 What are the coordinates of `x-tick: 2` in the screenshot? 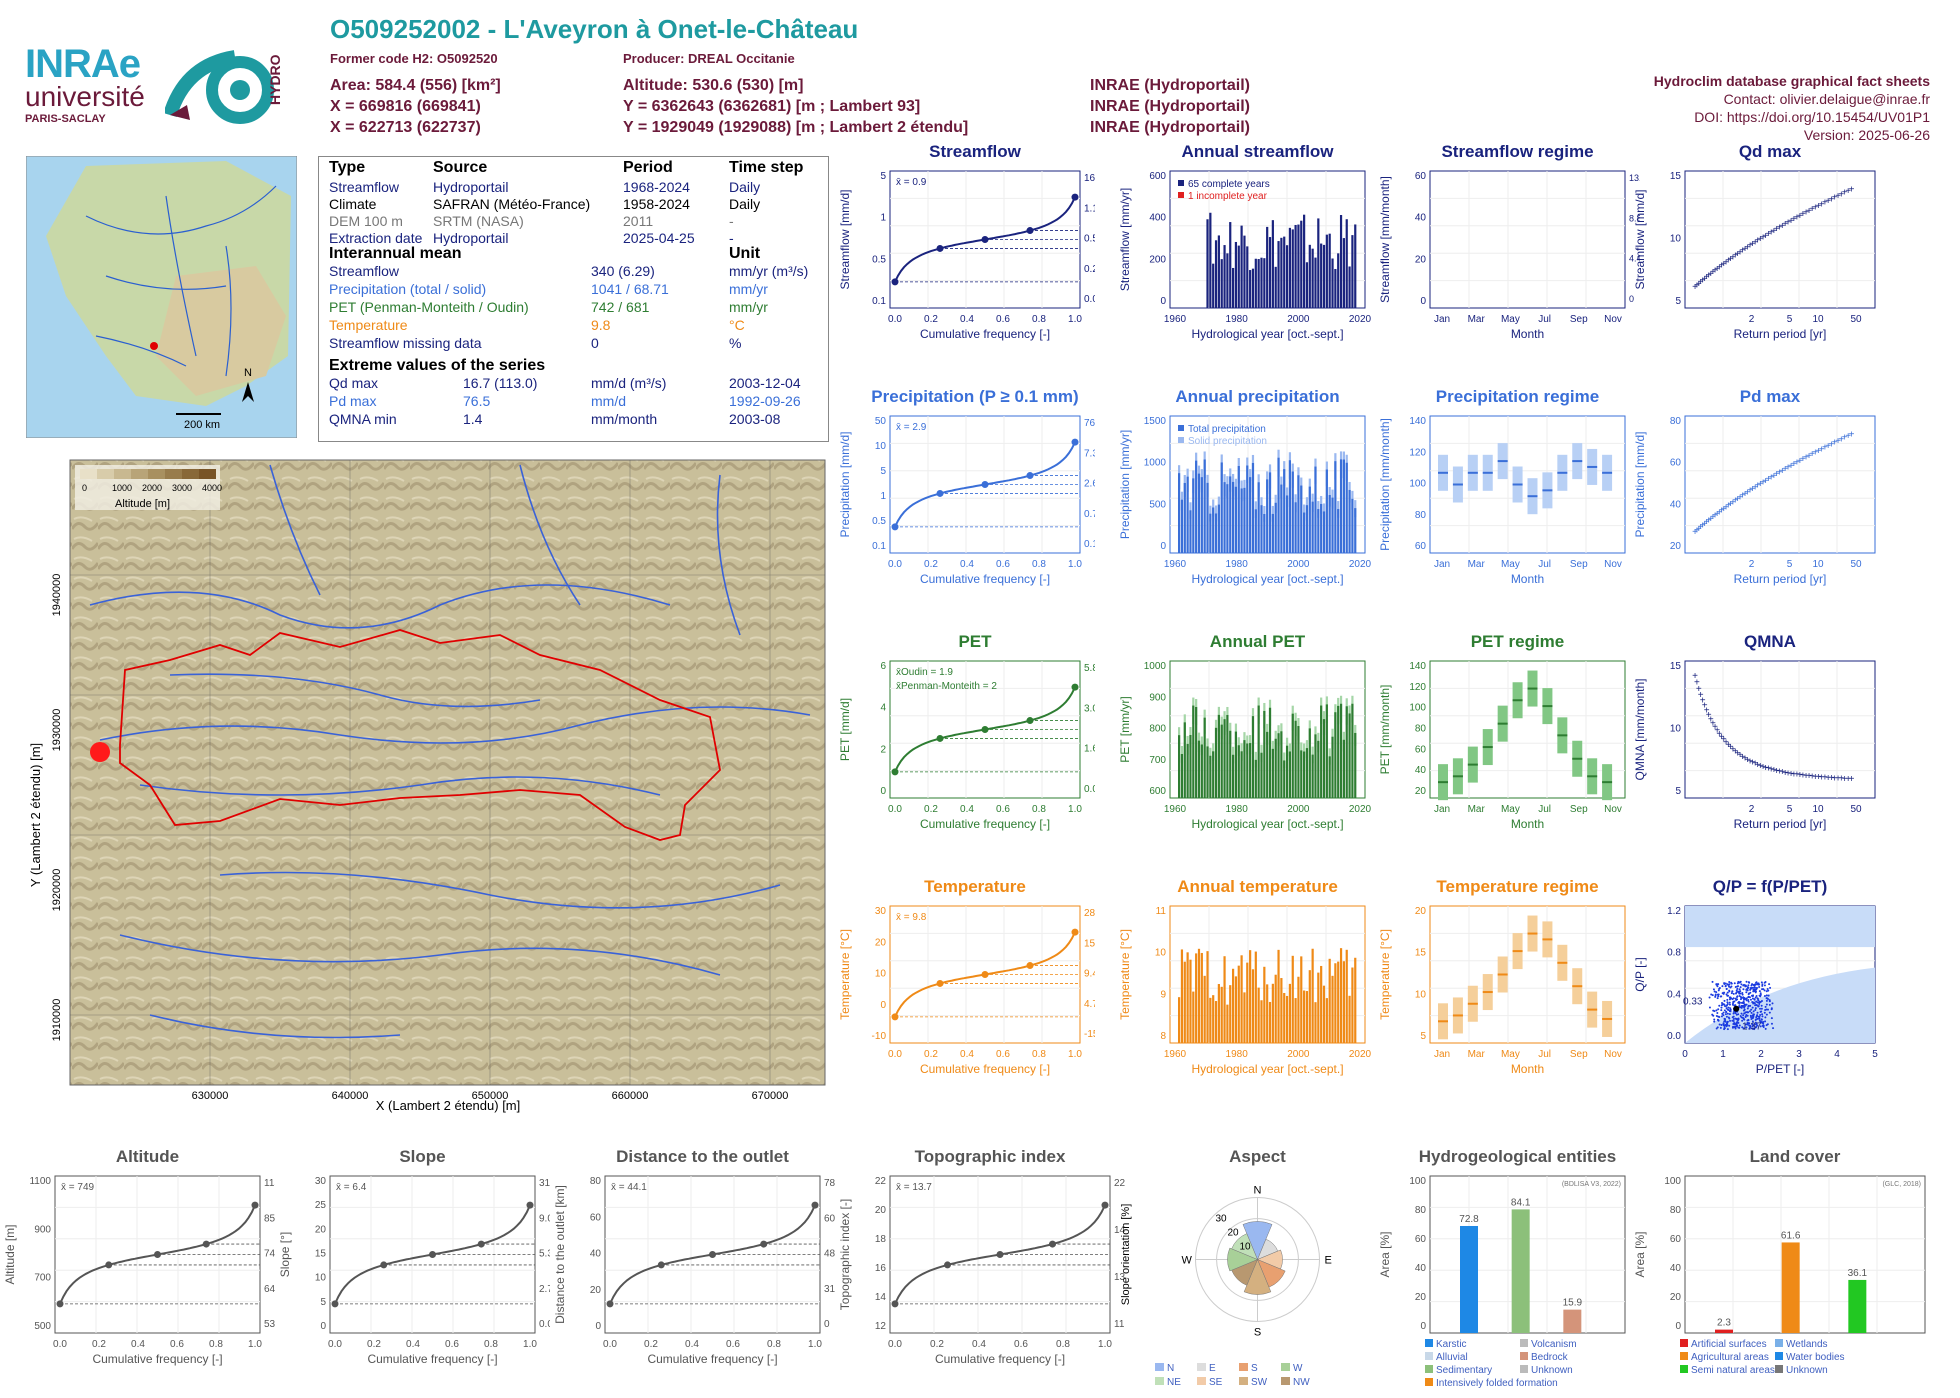 It's located at (1752, 319).